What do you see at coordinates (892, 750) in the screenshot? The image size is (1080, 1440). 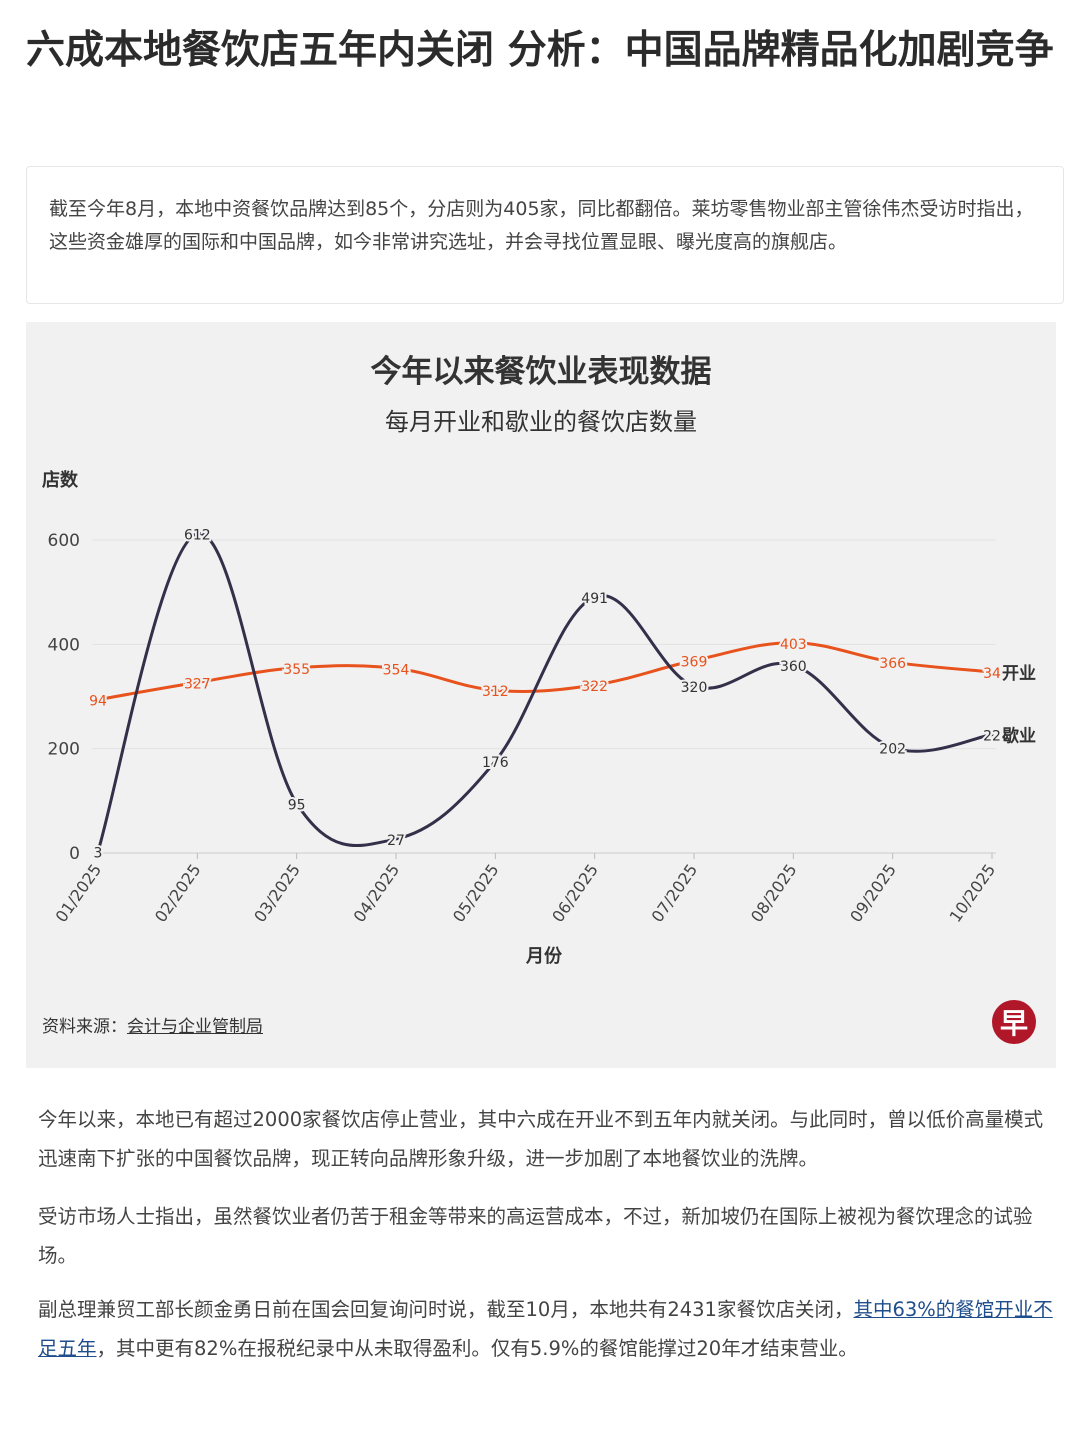 I see `data-label-close: 202` at bounding box center [892, 750].